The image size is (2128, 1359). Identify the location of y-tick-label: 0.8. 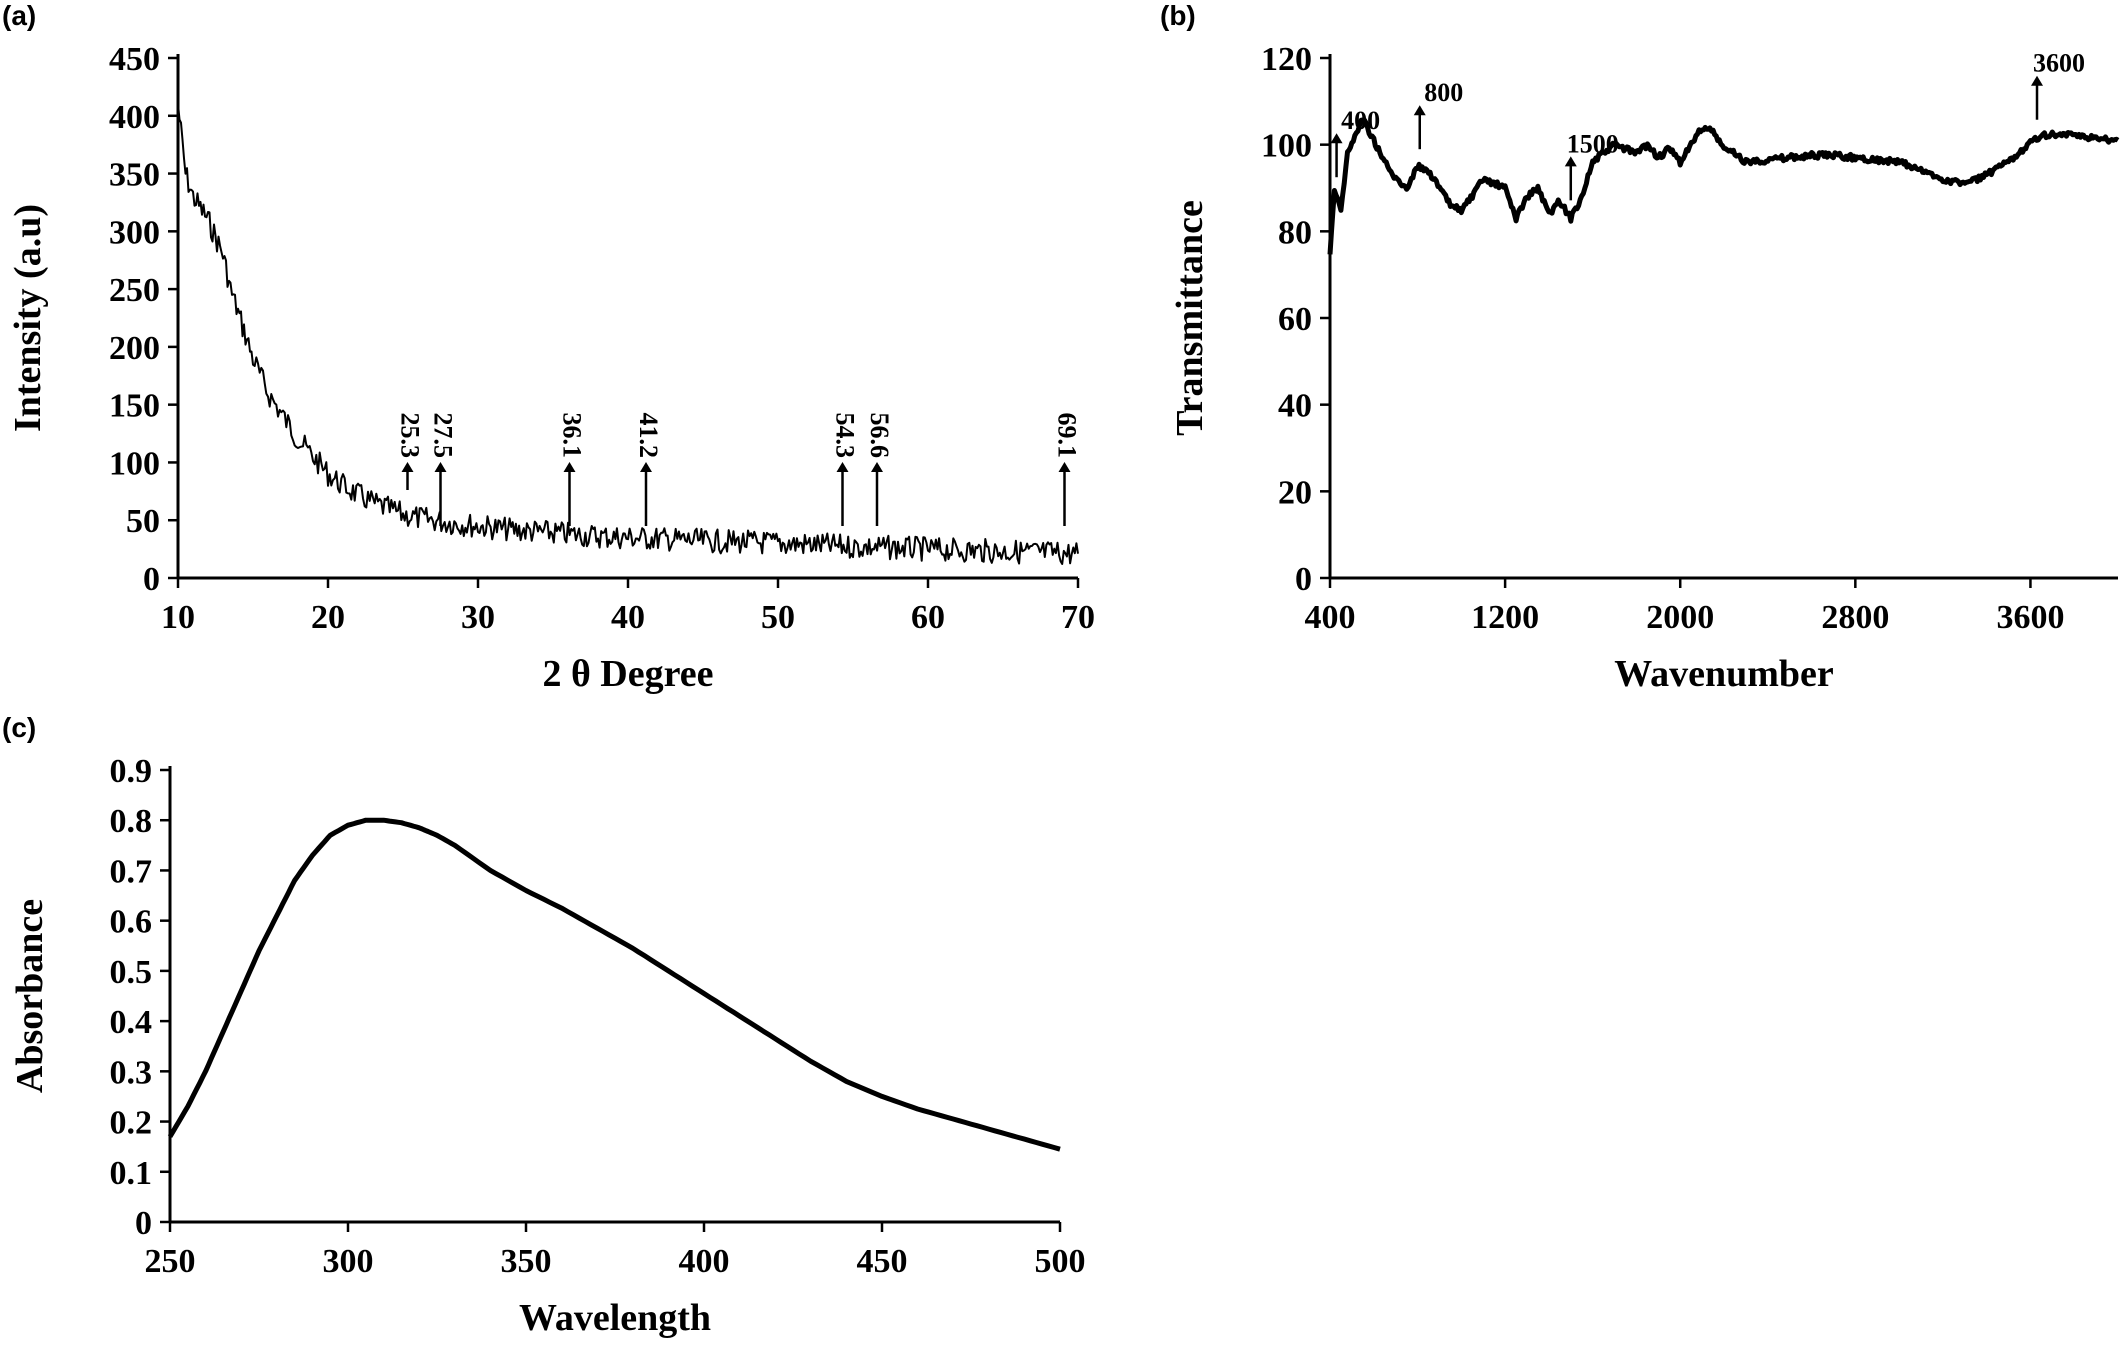
(131, 821).